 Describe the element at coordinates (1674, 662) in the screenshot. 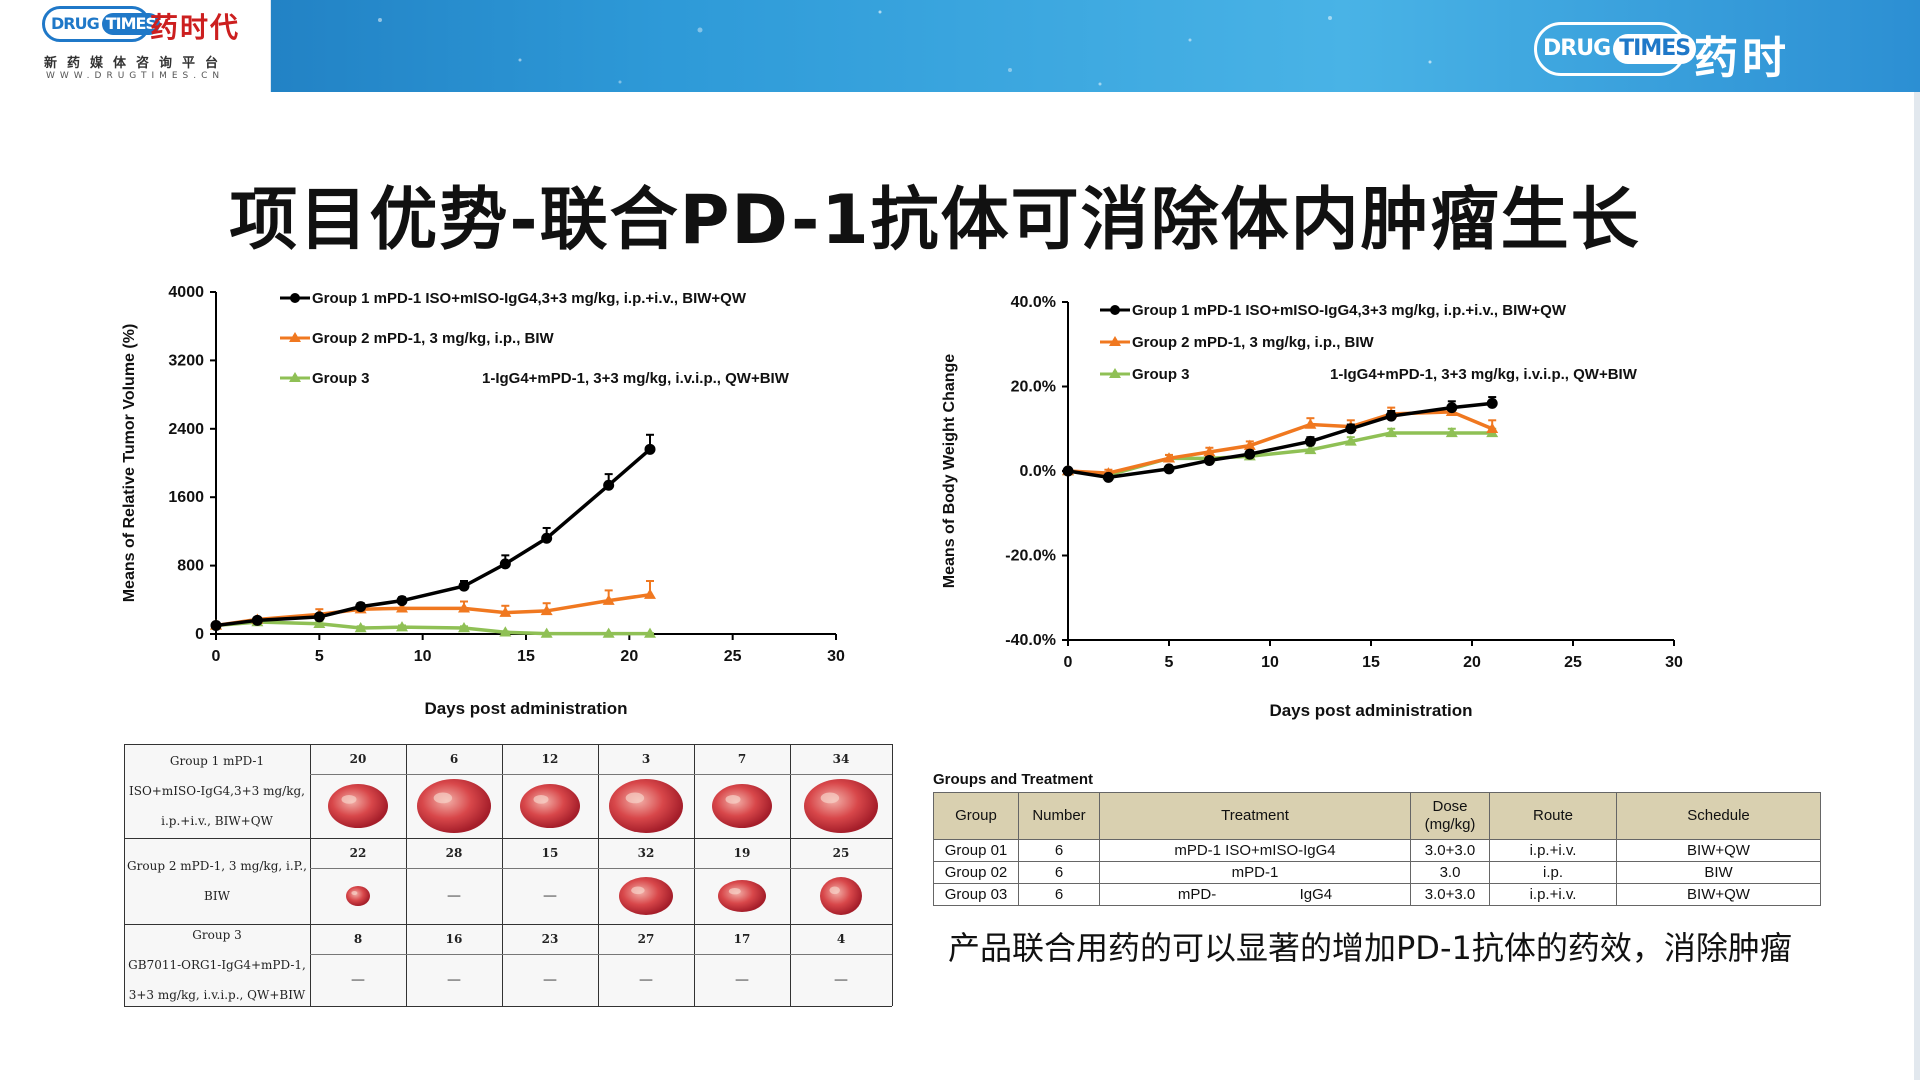

I see `x-tick-label: 30` at that location.